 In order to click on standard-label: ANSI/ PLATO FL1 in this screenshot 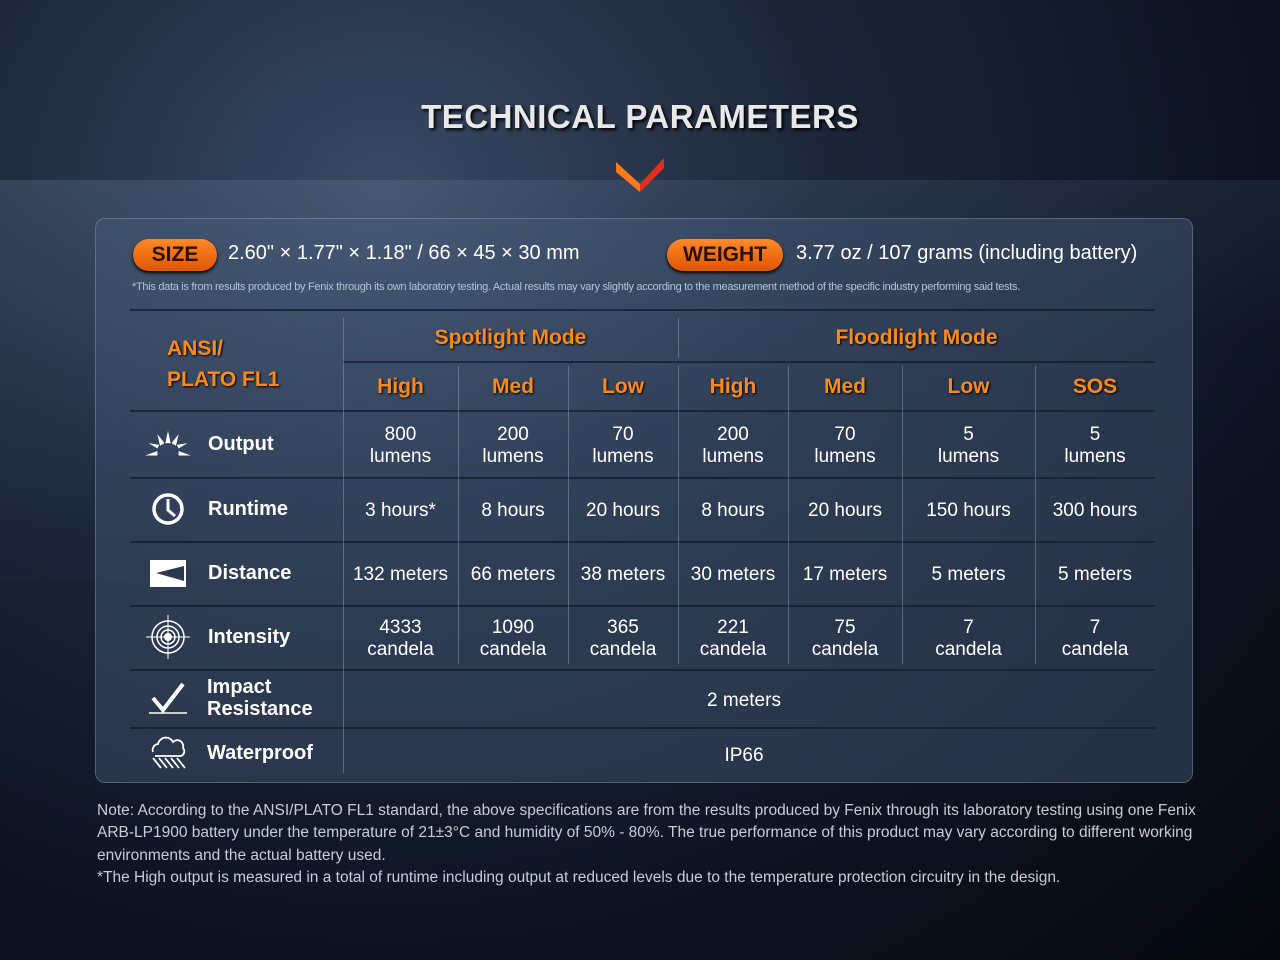, I will do `click(223, 364)`.